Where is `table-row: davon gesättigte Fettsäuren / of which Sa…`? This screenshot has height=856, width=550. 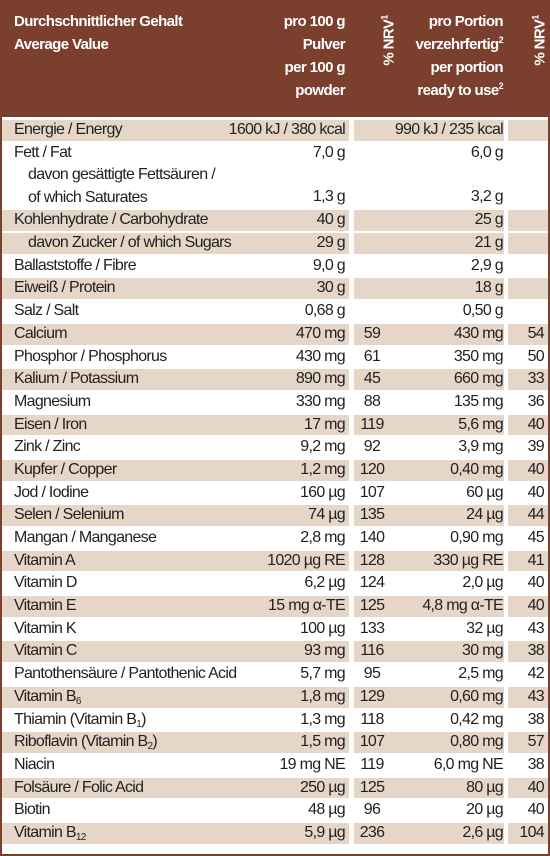
table-row: davon gesättigte Fettsäuren / of which Sa… is located at coordinates (275, 186).